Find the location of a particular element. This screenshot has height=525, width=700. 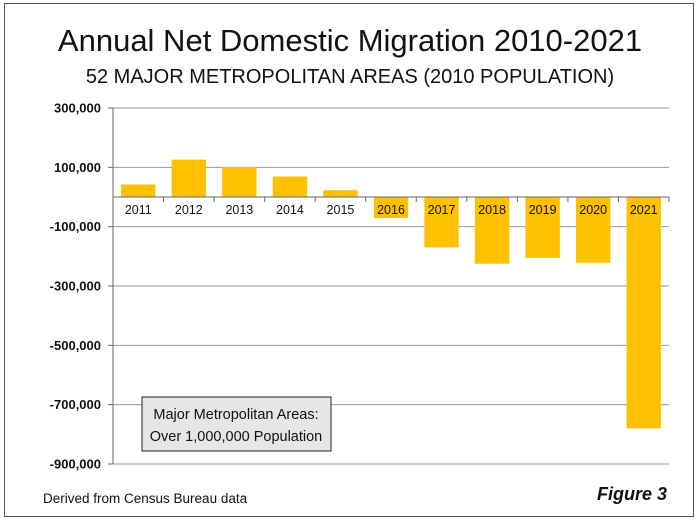

chart-title: Annual Net Domestic Migration 2010-2021 is located at coordinates (350, 40).